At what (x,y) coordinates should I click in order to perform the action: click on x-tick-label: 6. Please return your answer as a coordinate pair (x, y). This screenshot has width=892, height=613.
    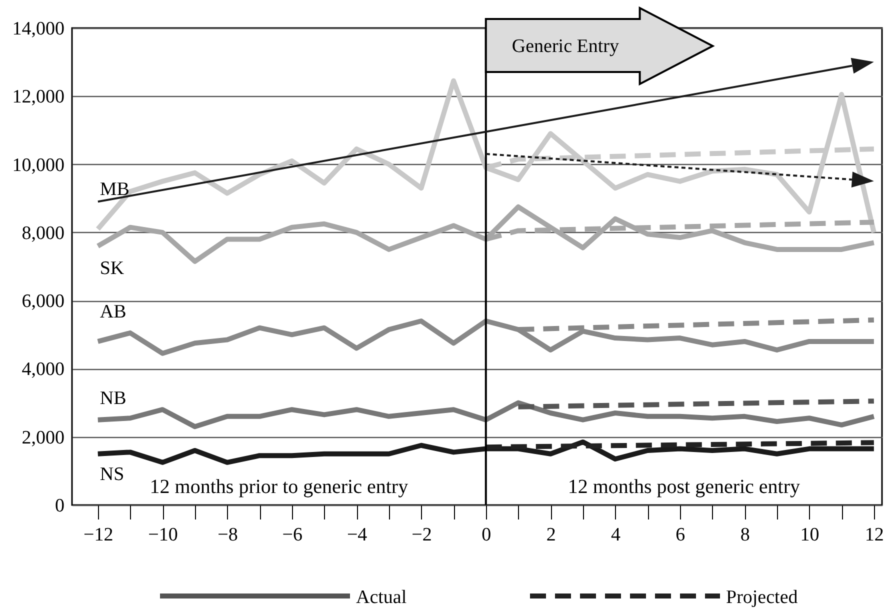
    Looking at the image, I should click on (681, 535).